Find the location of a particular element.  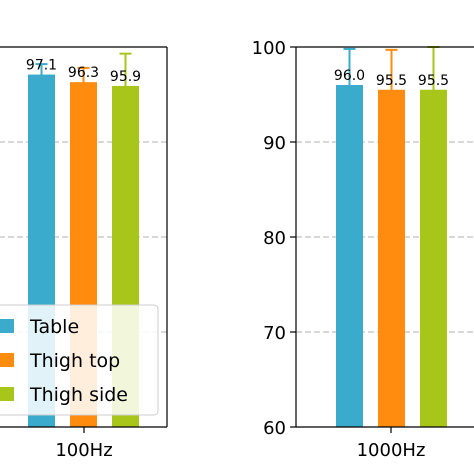

y-tick-label: 90 is located at coordinates (274, 143).